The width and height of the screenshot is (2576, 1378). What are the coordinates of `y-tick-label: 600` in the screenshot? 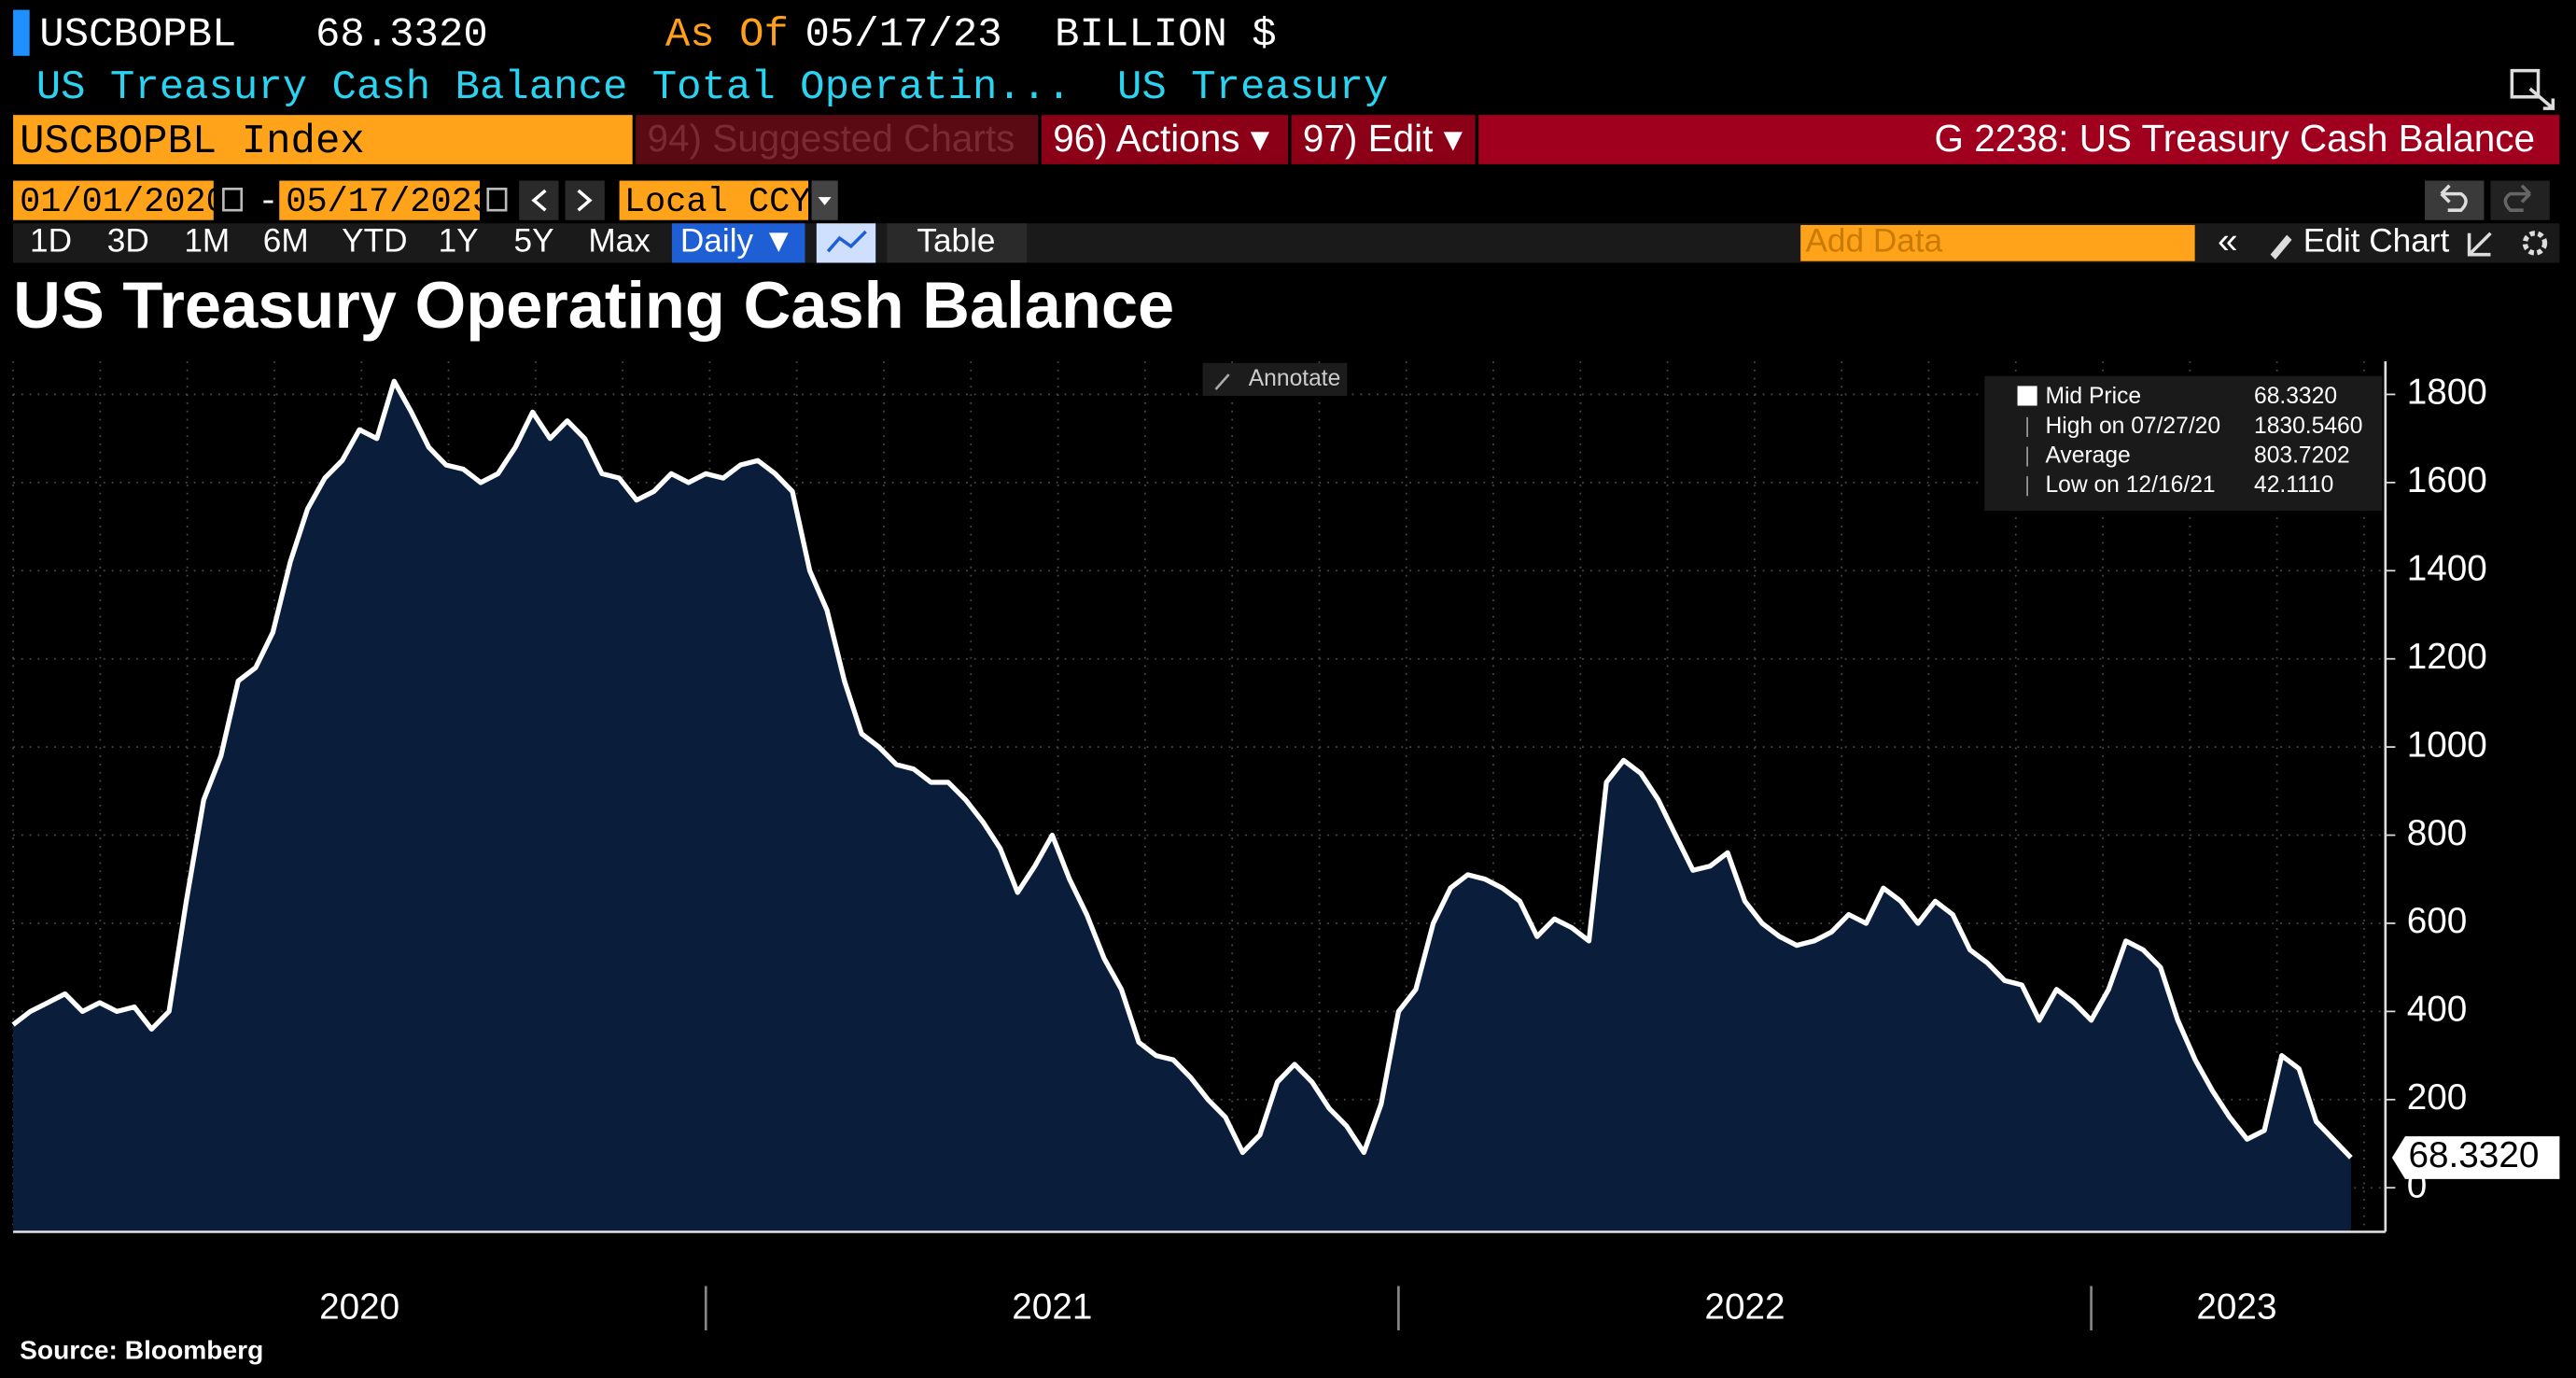 It's located at (2437, 921).